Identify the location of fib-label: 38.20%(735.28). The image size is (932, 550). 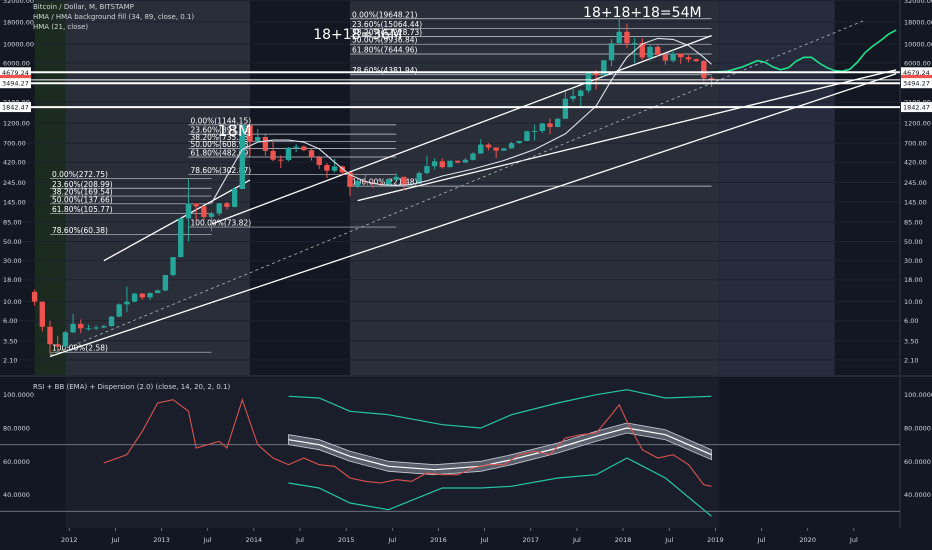
(220, 137).